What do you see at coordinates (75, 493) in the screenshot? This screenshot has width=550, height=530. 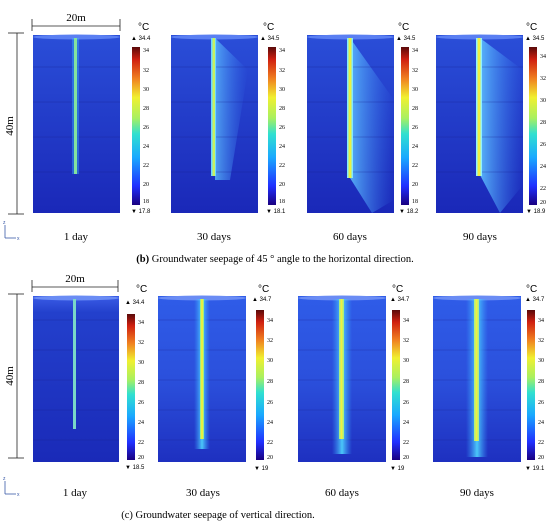 I see `day-label-c-1: 1 day` at bounding box center [75, 493].